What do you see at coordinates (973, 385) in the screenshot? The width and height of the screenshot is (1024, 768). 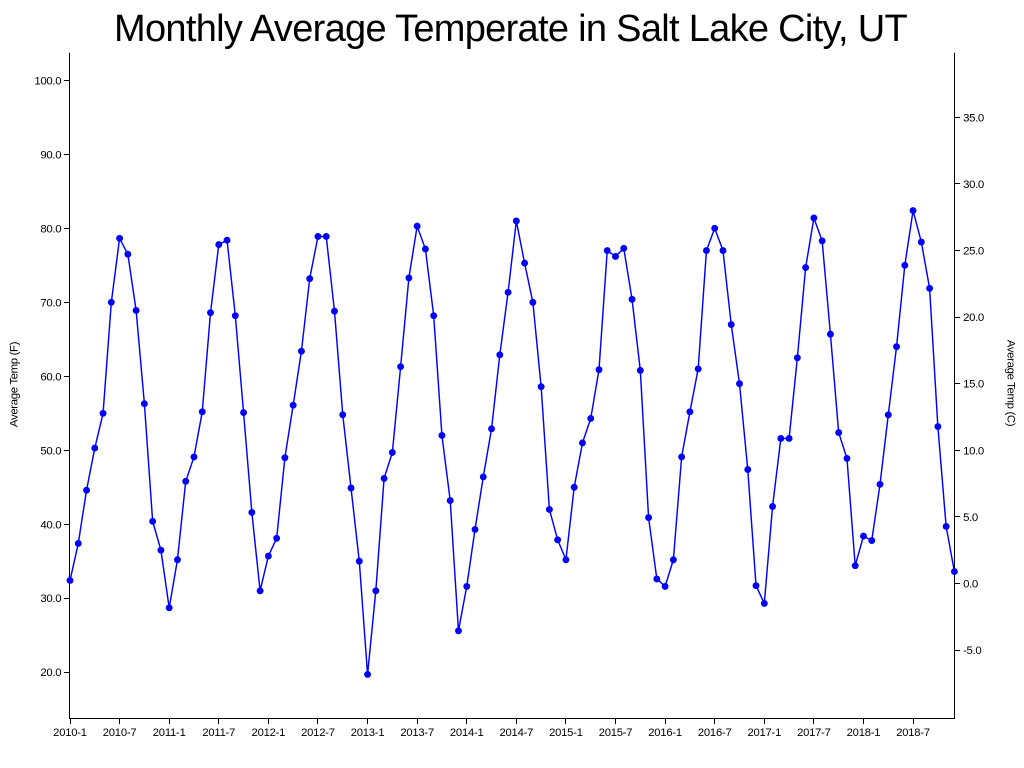 I see `svg-text: 15.0` at bounding box center [973, 385].